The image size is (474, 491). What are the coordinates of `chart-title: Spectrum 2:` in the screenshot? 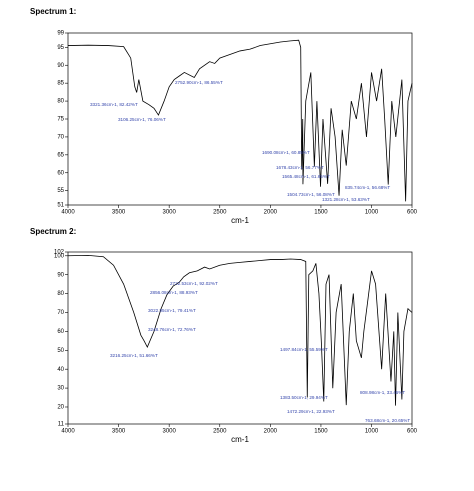 It's located at (53, 231).